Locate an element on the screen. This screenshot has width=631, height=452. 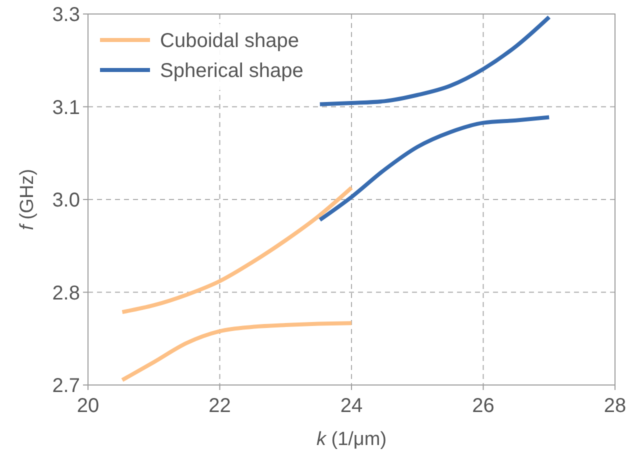
y-tick-label: 3.3 is located at coordinates (66, 15).